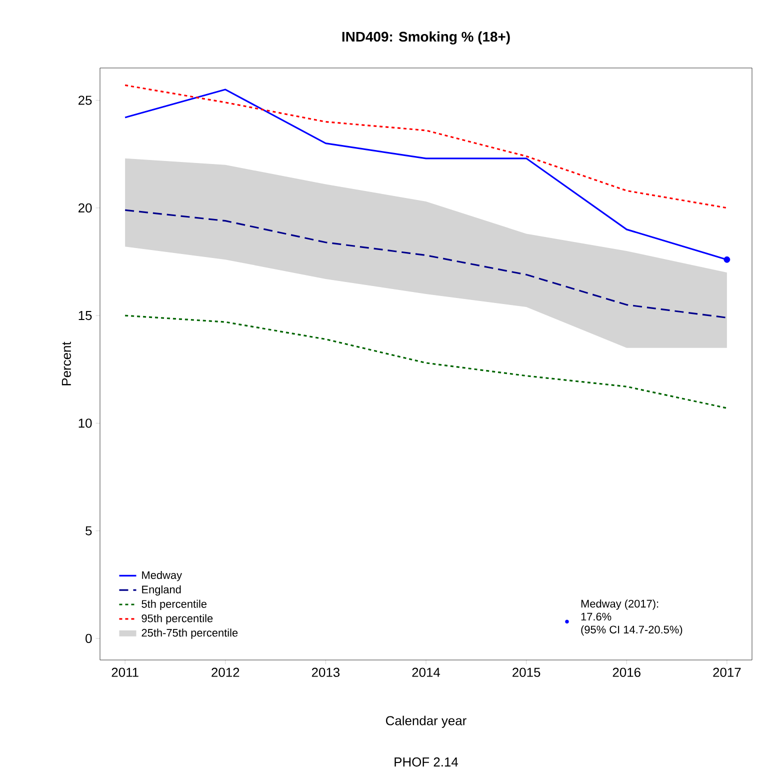 This screenshot has width=760, height=774. Describe the element at coordinates (85, 100) in the screenshot. I see `y-tick-label: 25` at that location.